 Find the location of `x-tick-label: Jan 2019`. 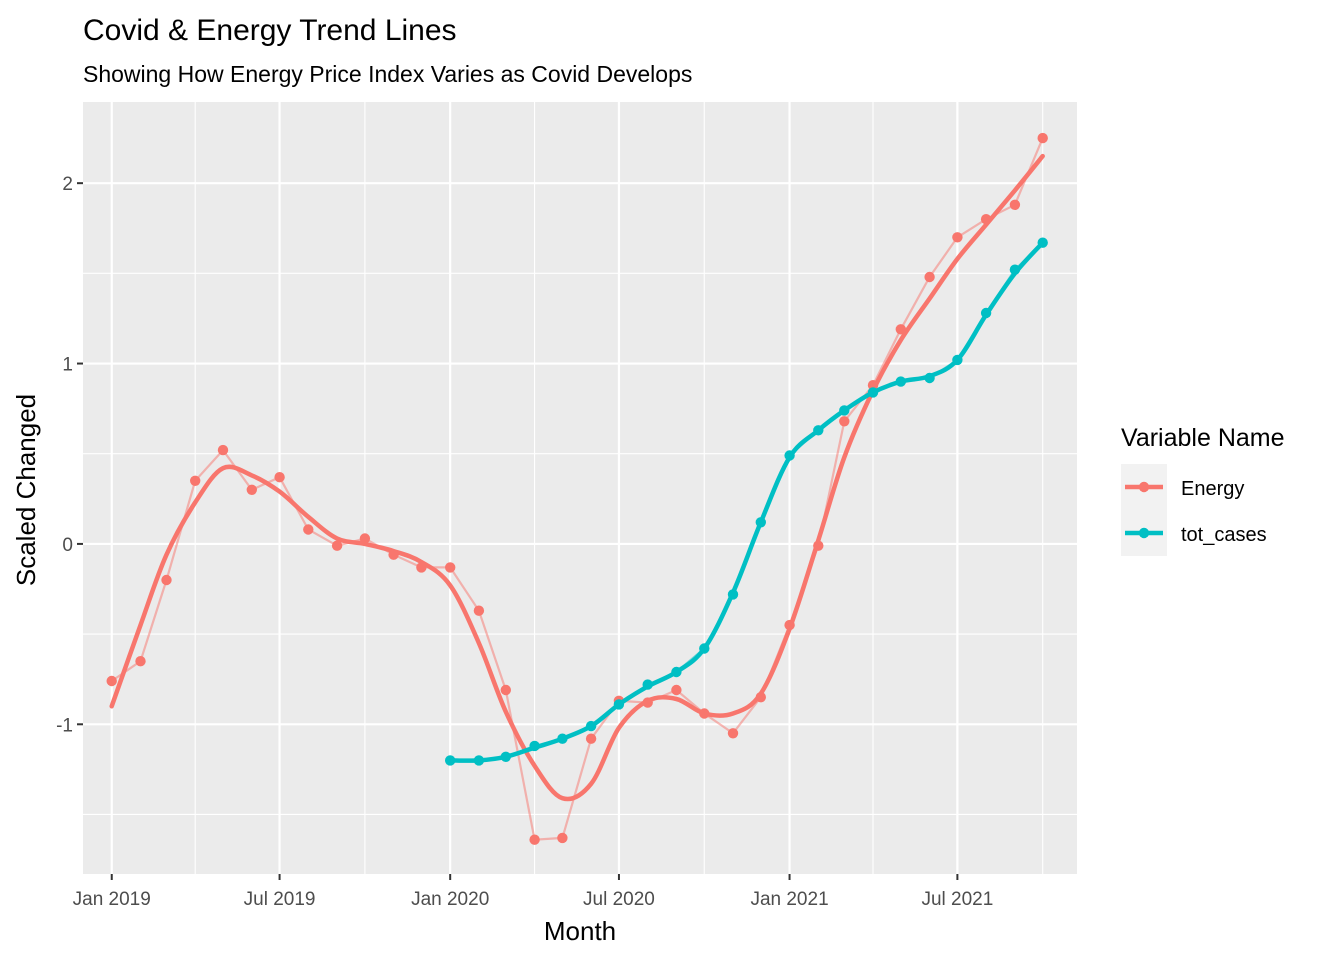

x-tick-label: Jan 2019 is located at coordinates (112, 899).